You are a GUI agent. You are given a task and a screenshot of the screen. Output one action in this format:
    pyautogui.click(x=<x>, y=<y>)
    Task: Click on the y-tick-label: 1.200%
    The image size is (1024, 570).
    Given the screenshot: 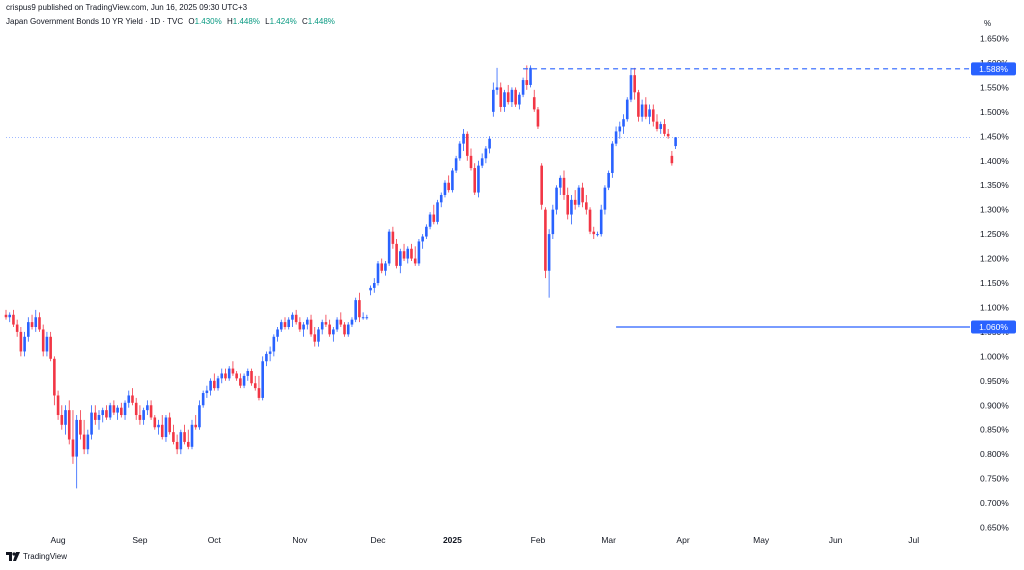 What is the action you would take?
    pyautogui.click(x=994, y=259)
    